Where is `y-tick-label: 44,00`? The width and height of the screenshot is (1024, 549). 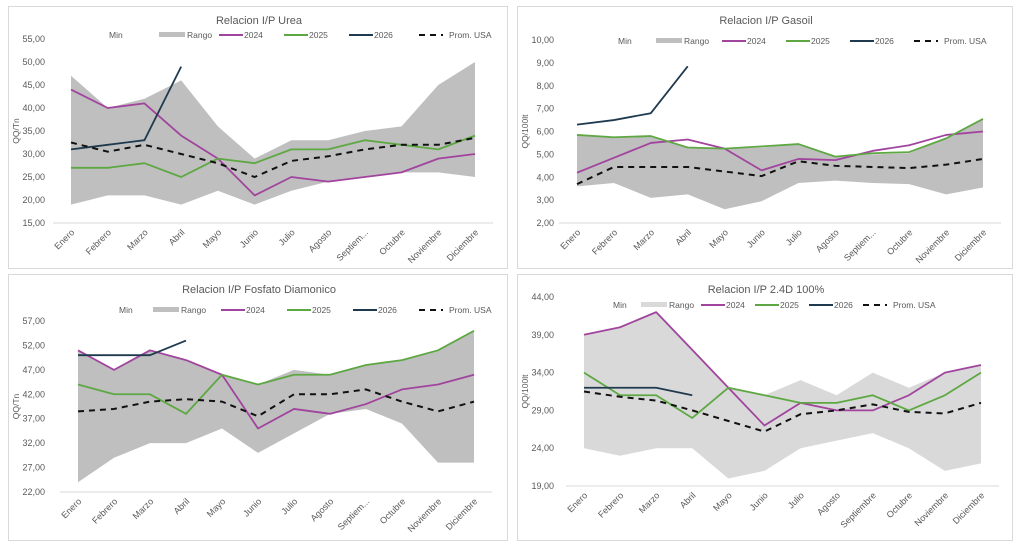
y-tick-label: 44,00 is located at coordinates (542, 297).